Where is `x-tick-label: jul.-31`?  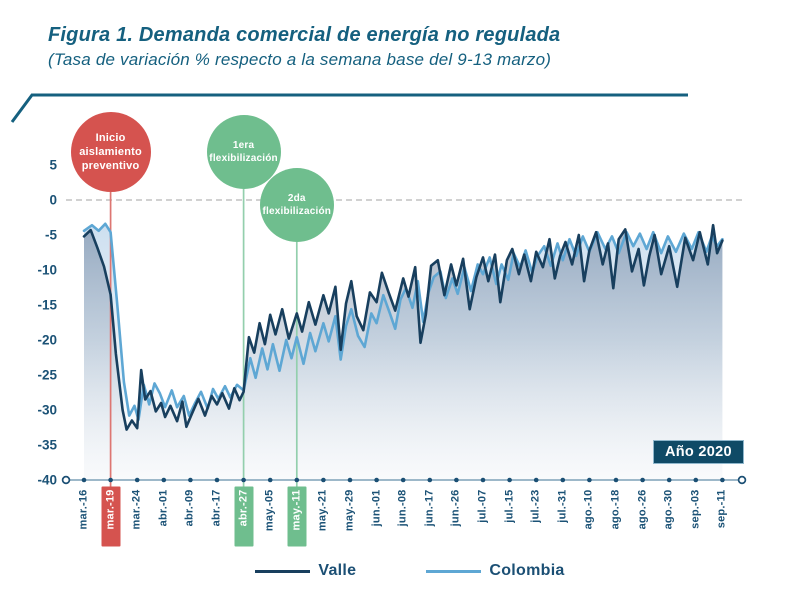
x-tick-label: jul.-31 is located at coordinates (562, 506).